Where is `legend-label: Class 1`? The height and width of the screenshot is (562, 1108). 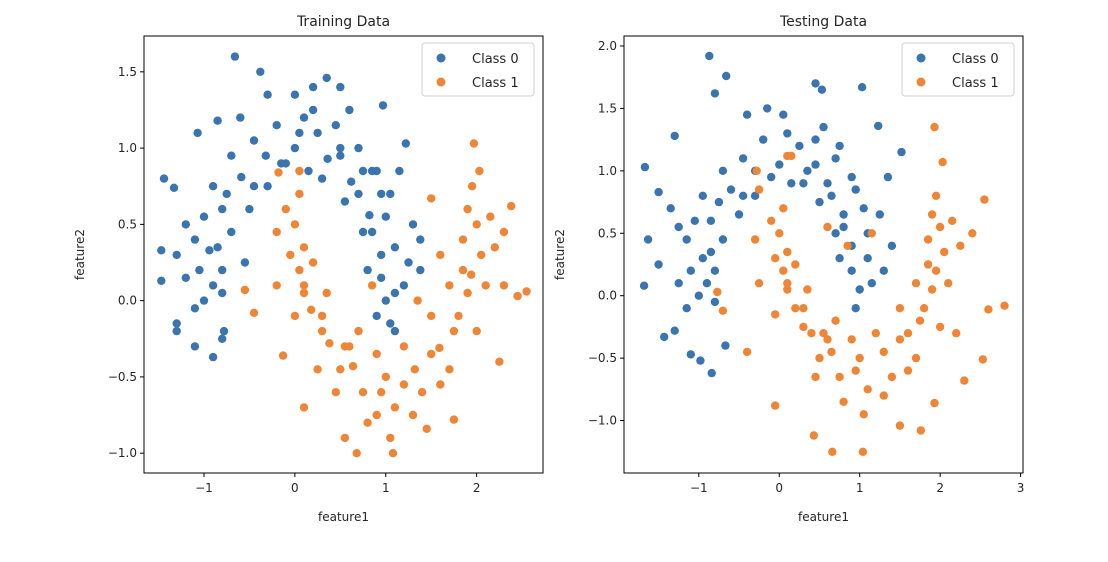 legend-label: Class 1 is located at coordinates (975, 83).